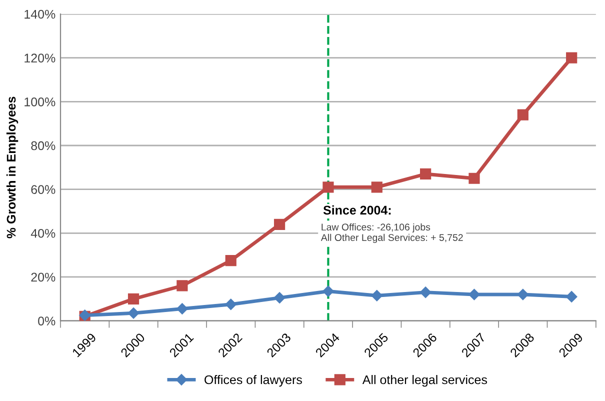 Image resolution: width=605 pixels, height=401 pixels. I want to click on y-tick-label: 0%, so click(47, 321).